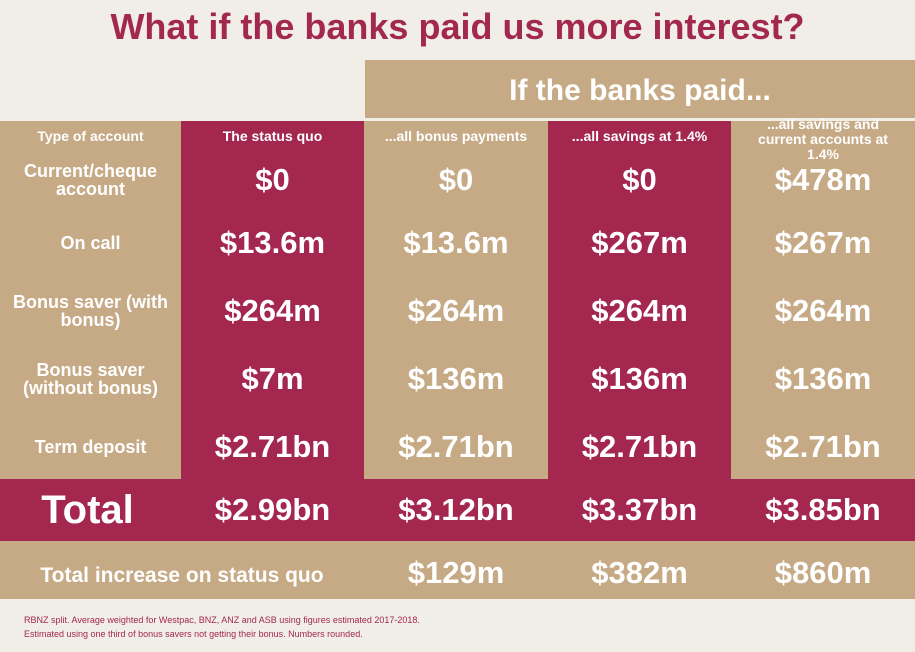  What do you see at coordinates (456, 135) in the screenshot?
I see `column-header-bonus: ...all bonus payments` at bounding box center [456, 135].